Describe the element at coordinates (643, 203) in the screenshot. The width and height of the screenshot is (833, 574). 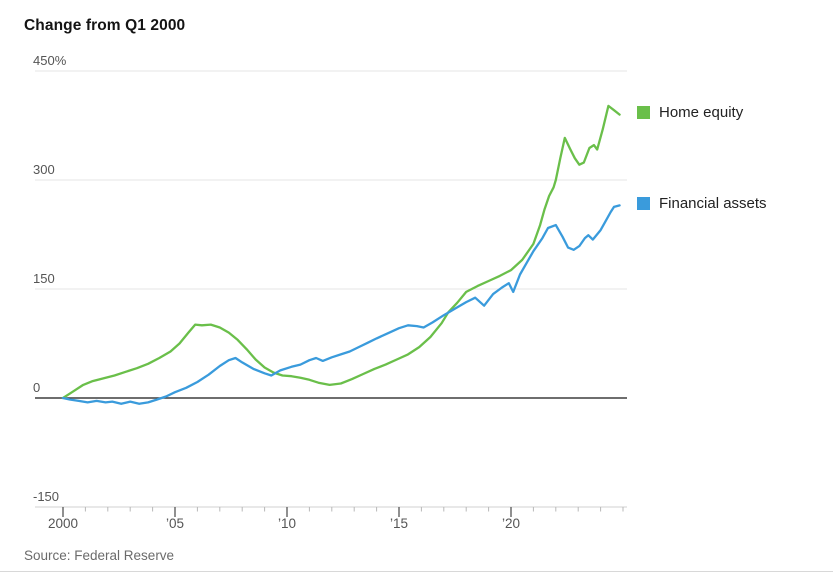
I see `financial-assets-swatch-icon` at that location.